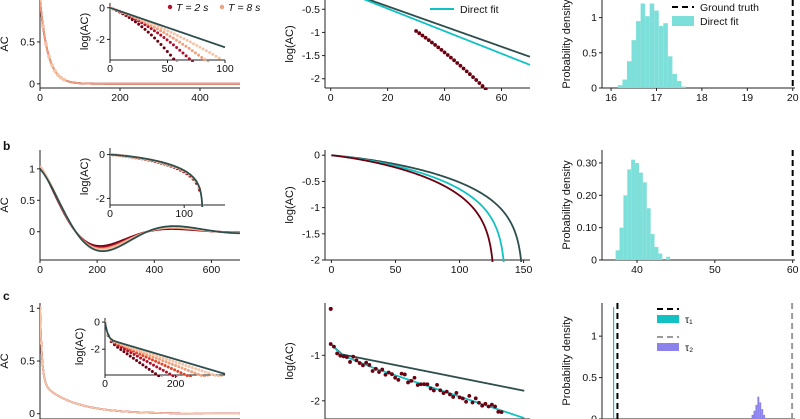  Describe the element at coordinates (110, 214) in the screenshot. I see `b-left-inset-x-tick-label: 0` at that location.